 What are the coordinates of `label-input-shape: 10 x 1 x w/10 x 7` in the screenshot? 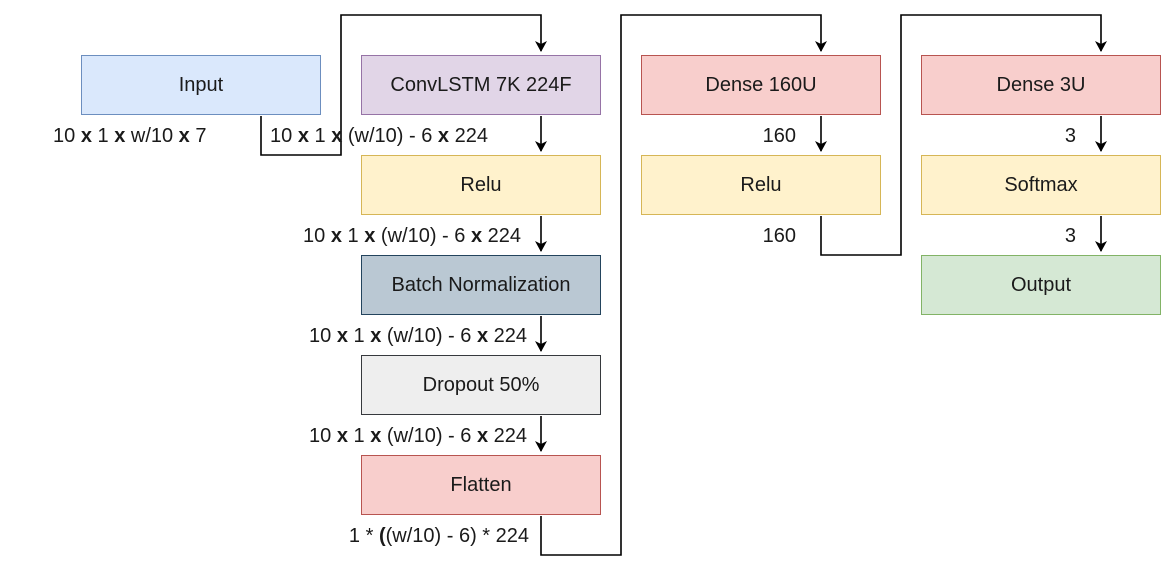 It's located at (130, 136).